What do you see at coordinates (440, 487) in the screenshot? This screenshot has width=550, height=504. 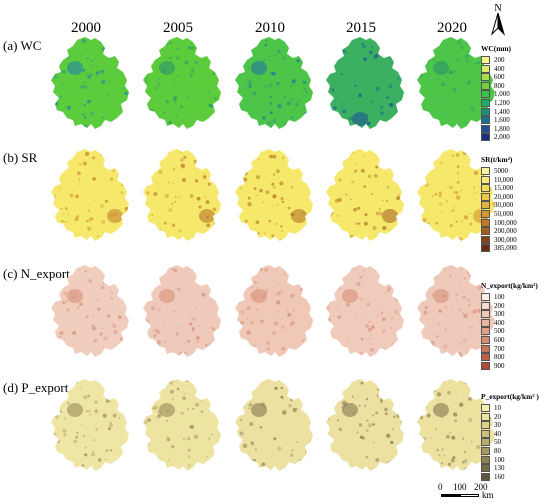 I see `scale-label-0: 0` at bounding box center [440, 487].